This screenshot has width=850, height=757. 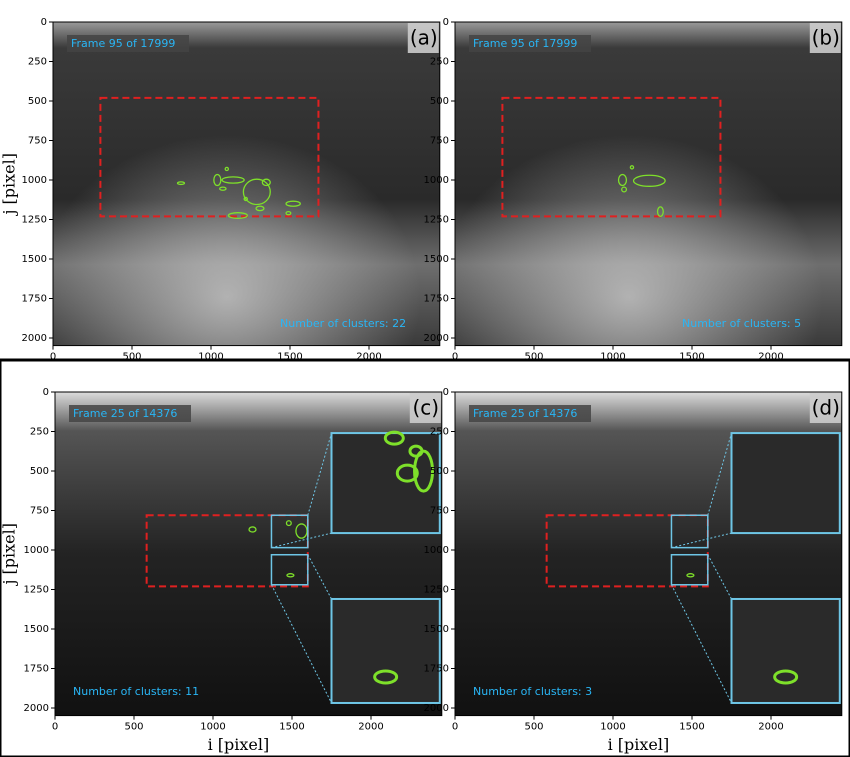 I want to click on y-tick-label: 1750, so click(x=36, y=669).